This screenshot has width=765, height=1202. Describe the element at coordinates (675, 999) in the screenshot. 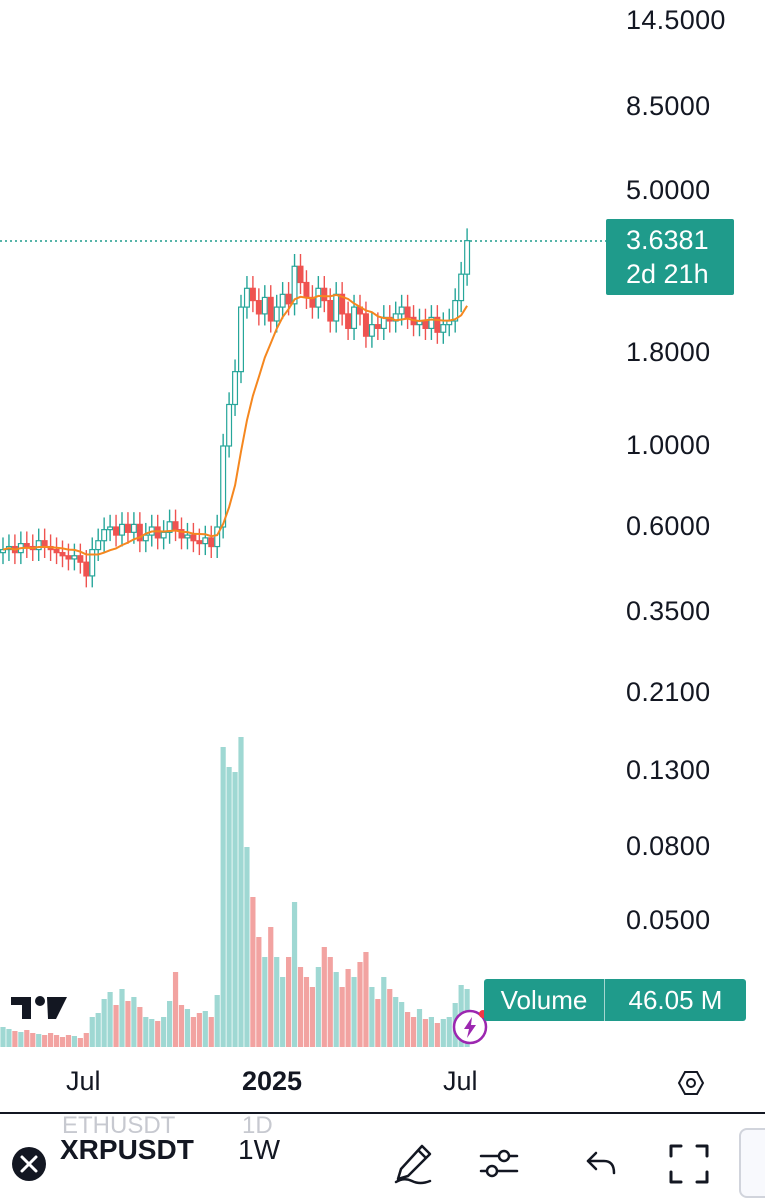

I see `volume-value: 46.05 M` at that location.